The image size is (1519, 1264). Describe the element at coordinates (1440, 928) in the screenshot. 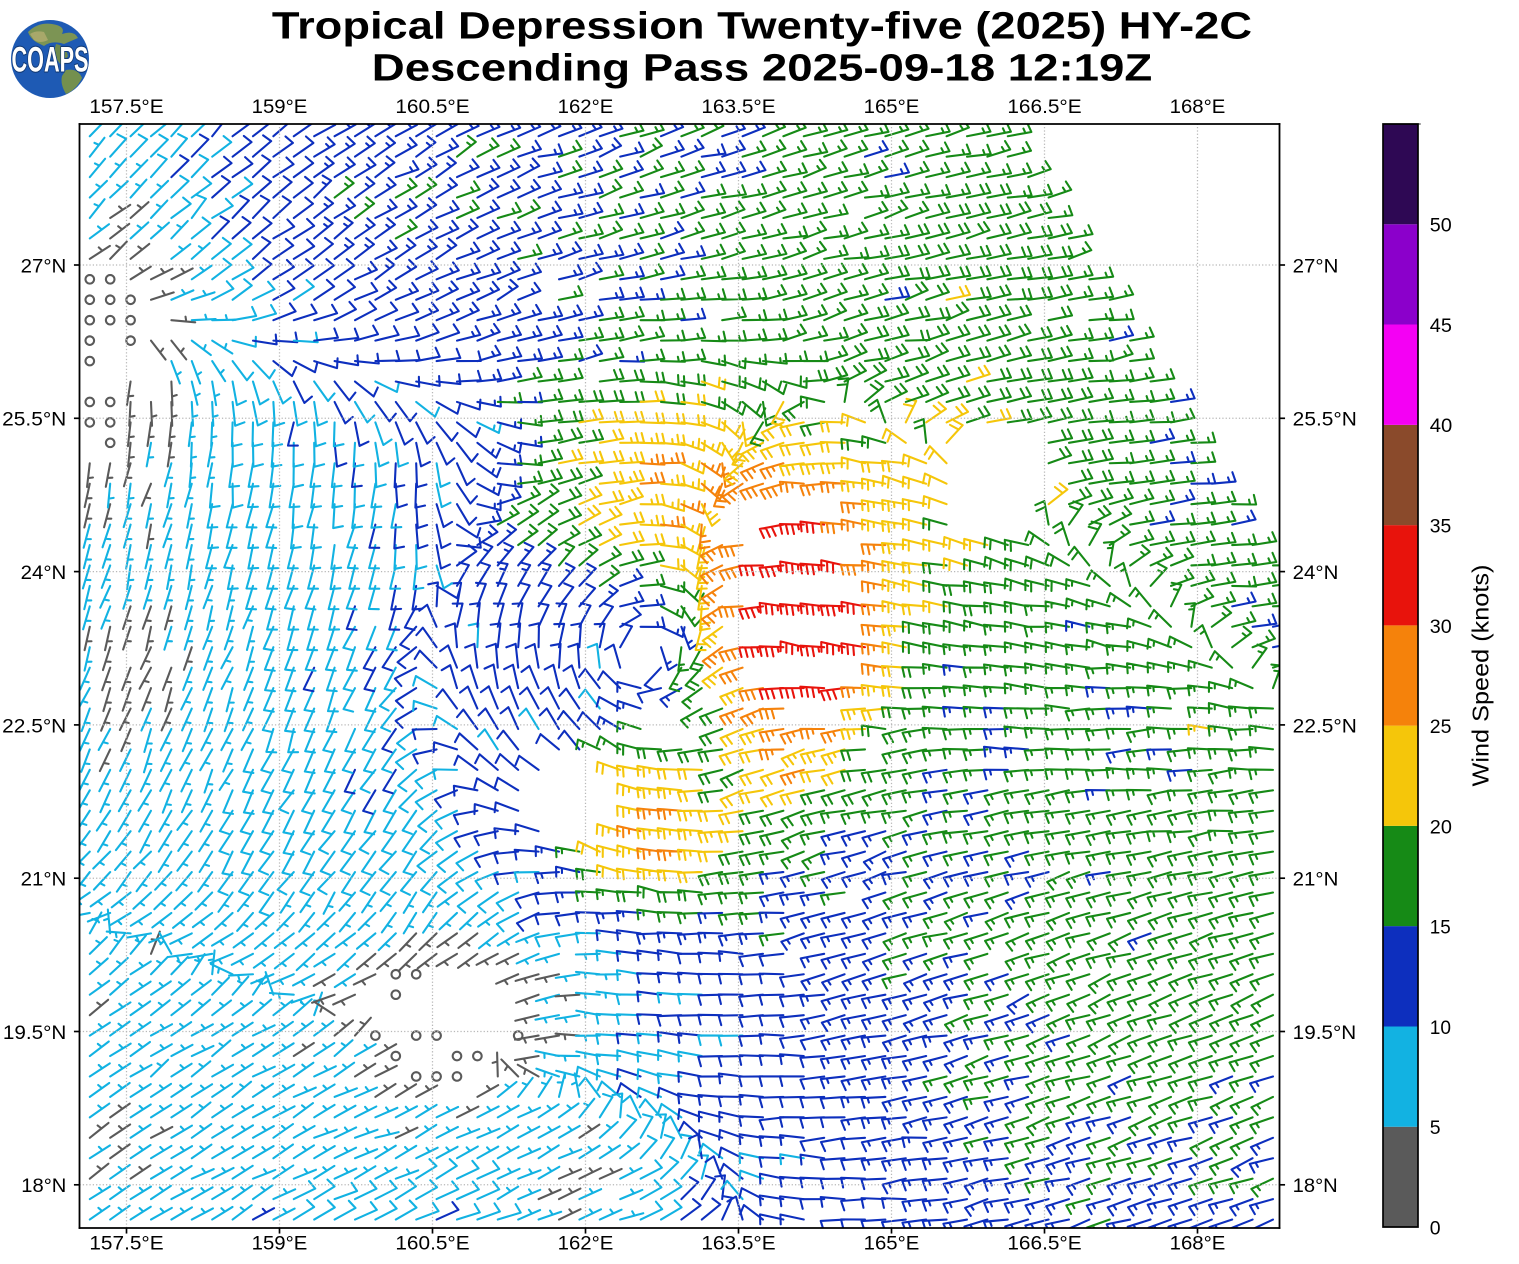

I see `svg-text: 15` at that location.